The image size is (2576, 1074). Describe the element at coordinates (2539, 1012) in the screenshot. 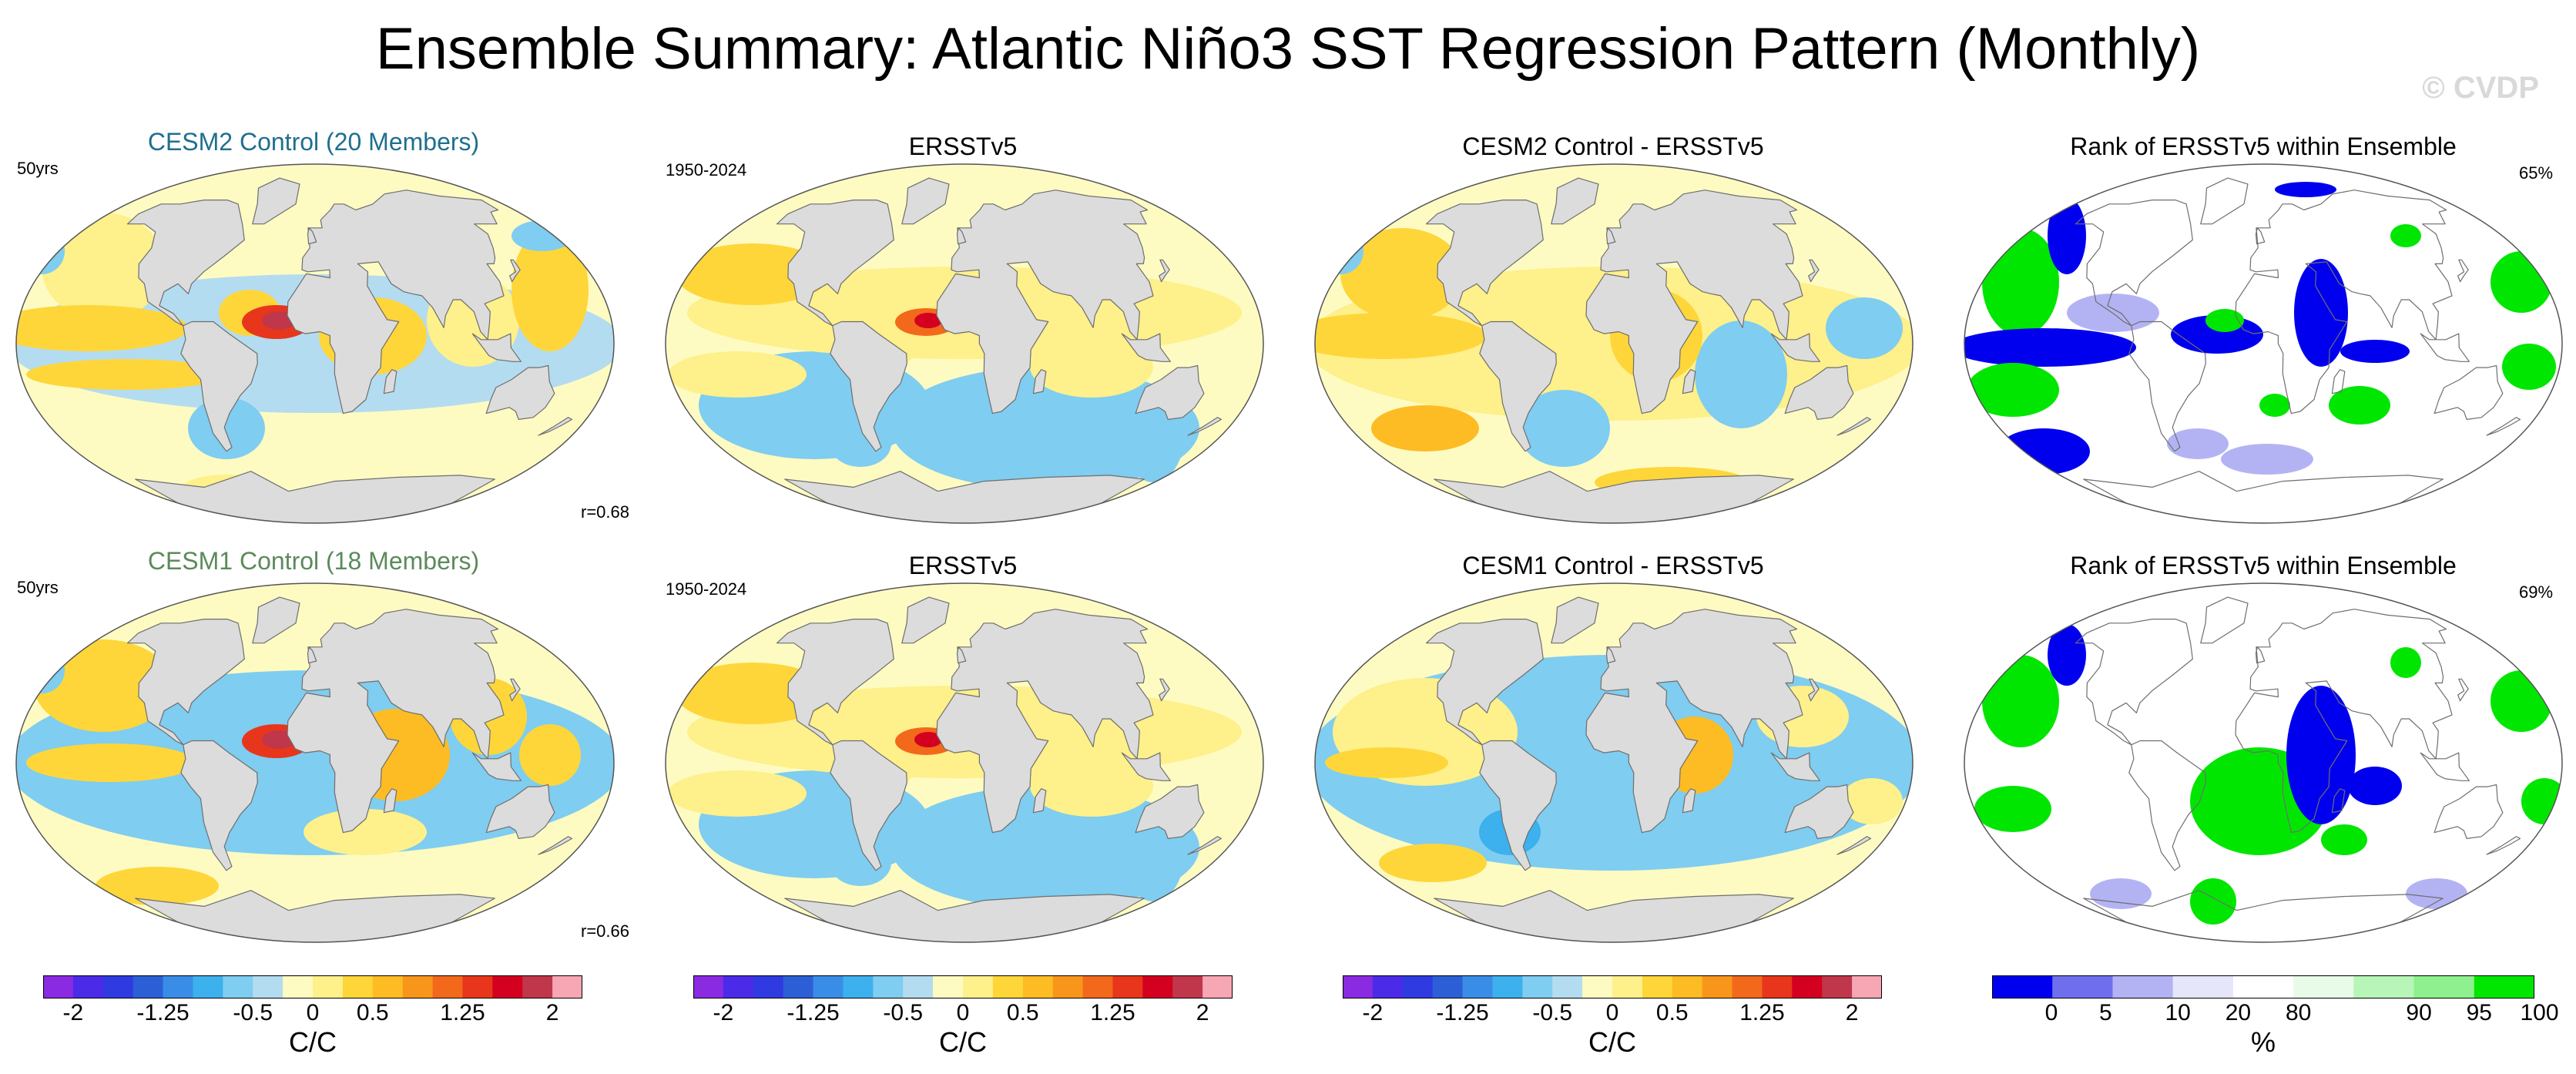

I see `colorbar-tick-label: 100` at that location.